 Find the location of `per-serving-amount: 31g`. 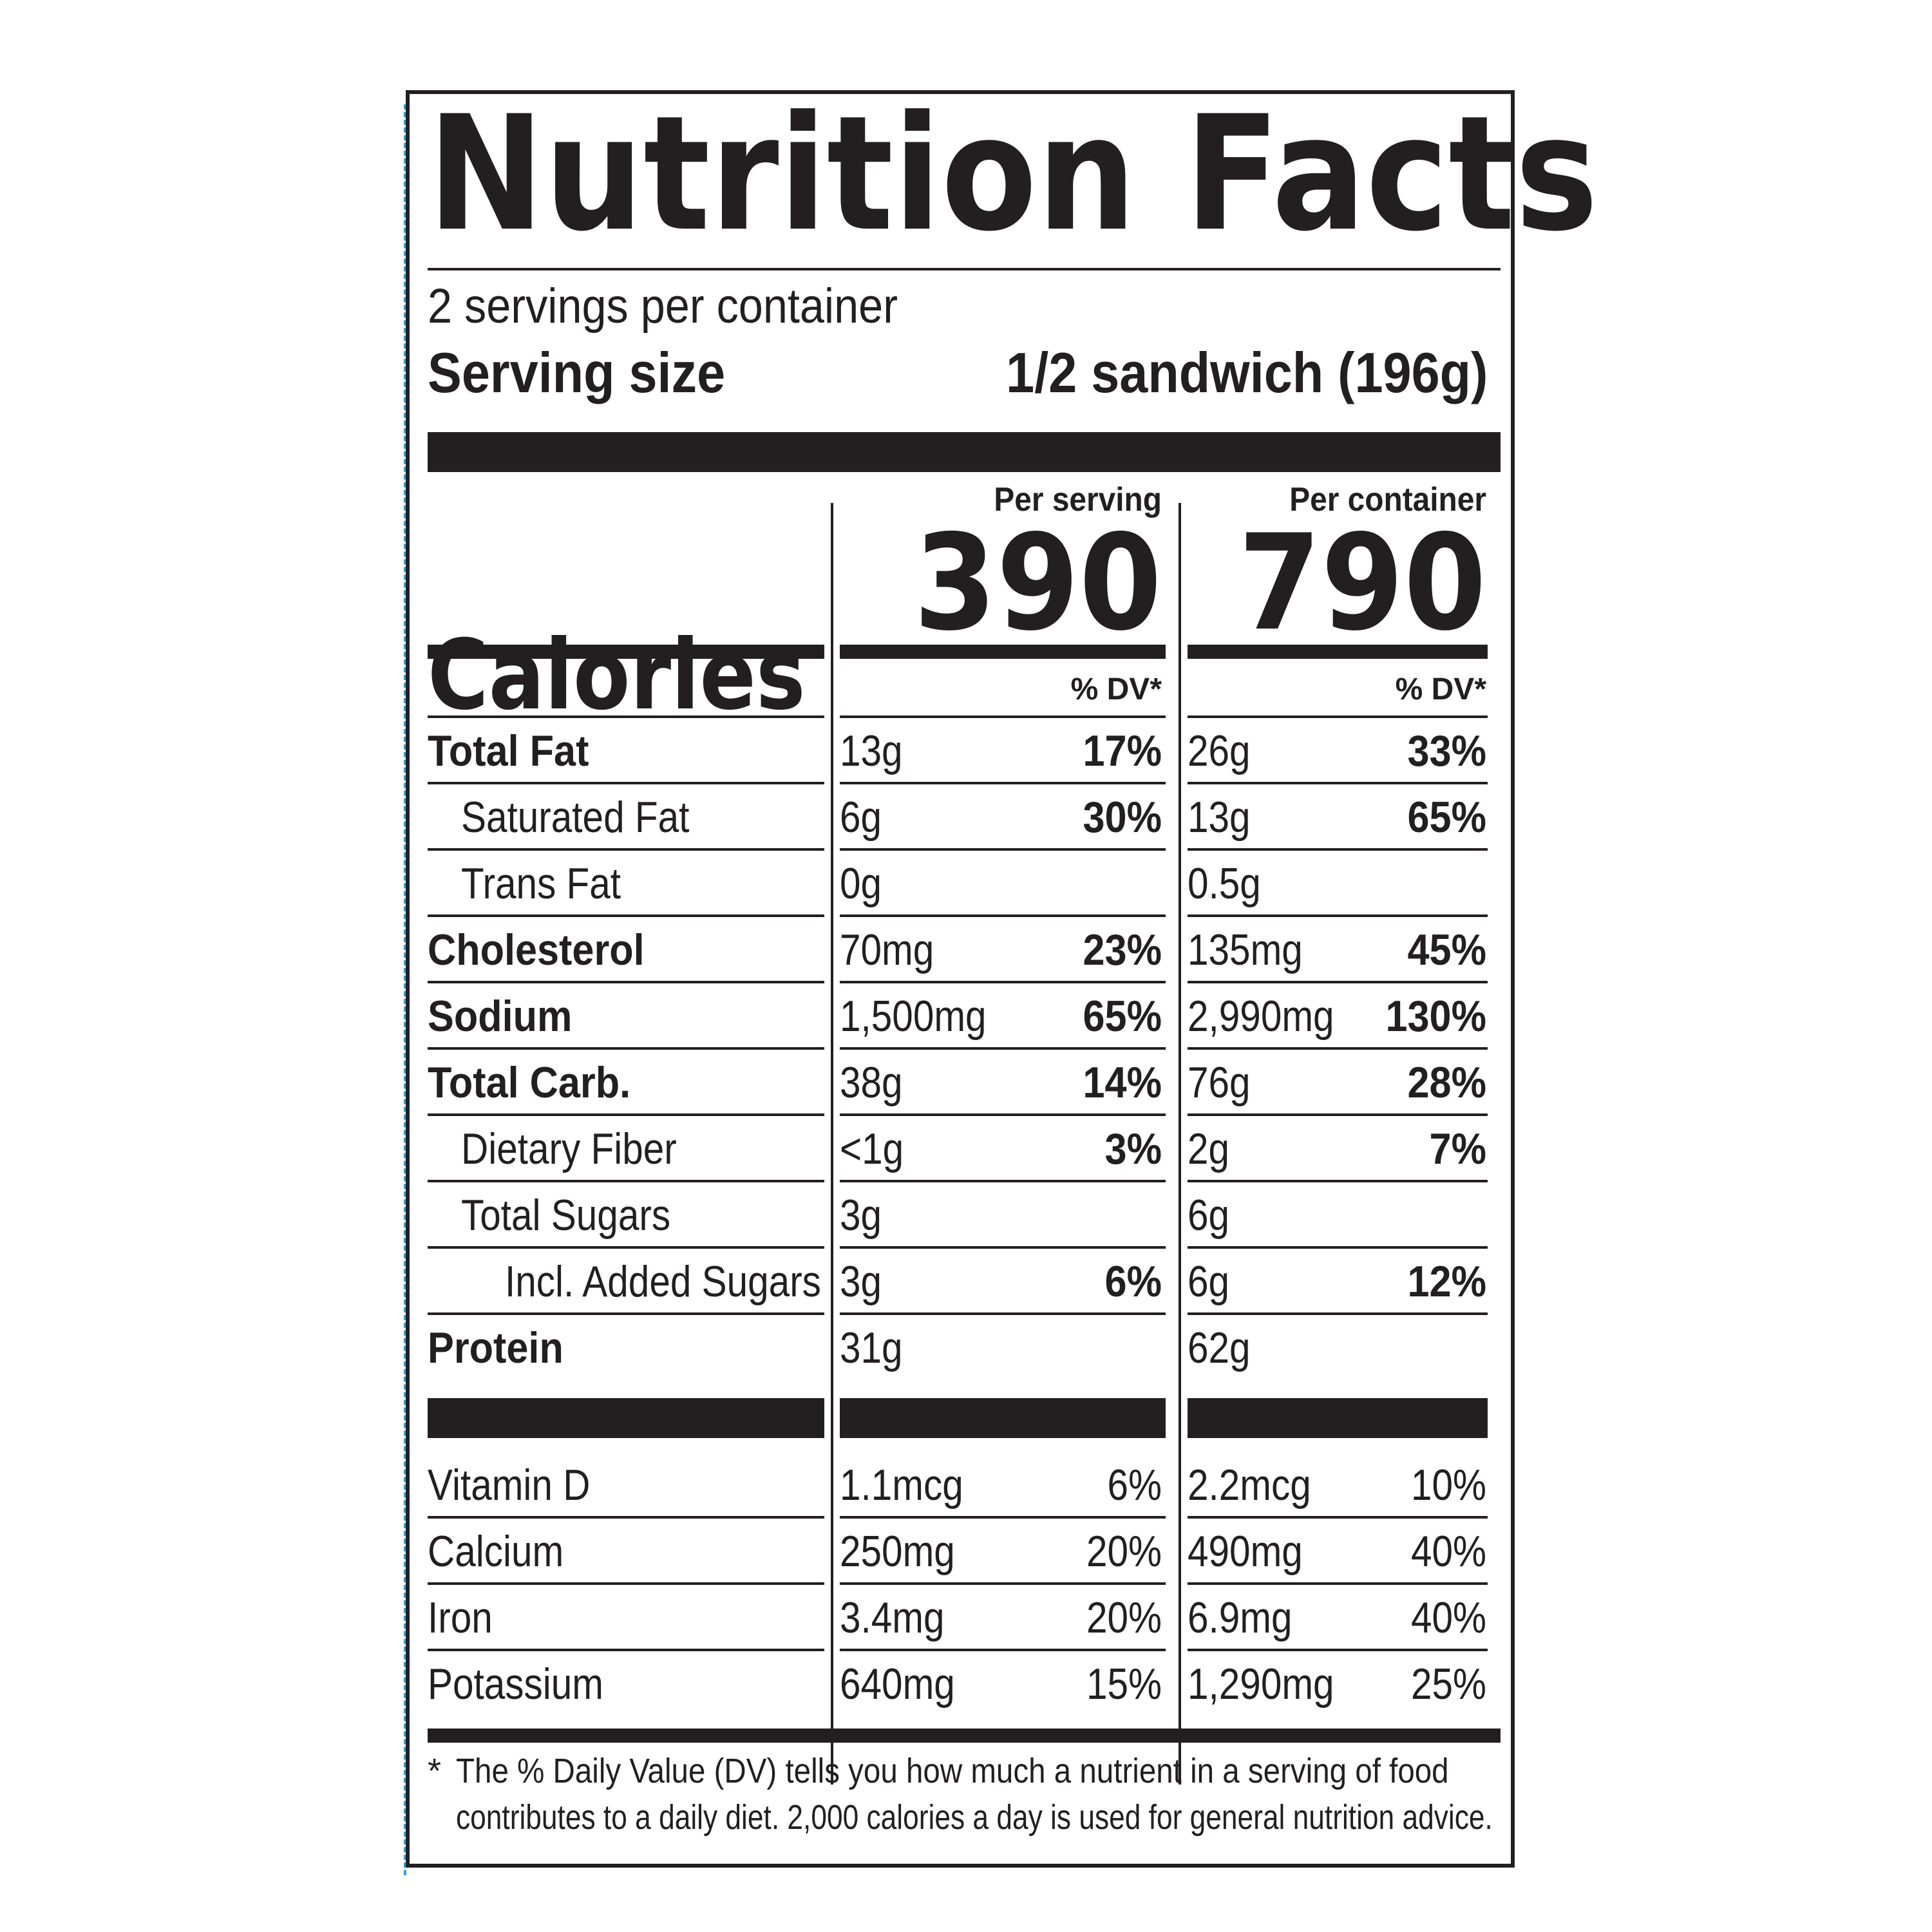

per-serving-amount: 31g is located at coordinates (872, 1347).